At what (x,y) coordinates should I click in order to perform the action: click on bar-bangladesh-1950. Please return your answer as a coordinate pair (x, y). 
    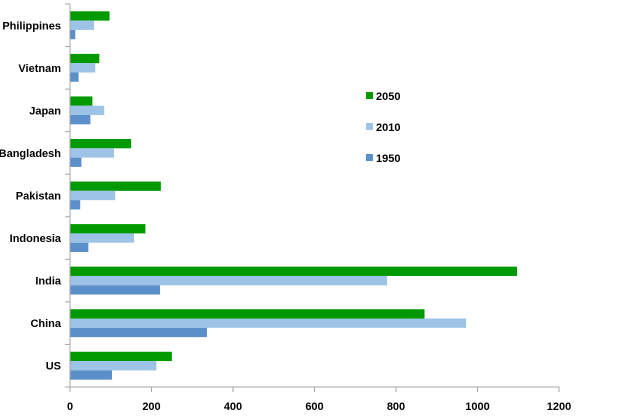
    Looking at the image, I should click on (76, 162).